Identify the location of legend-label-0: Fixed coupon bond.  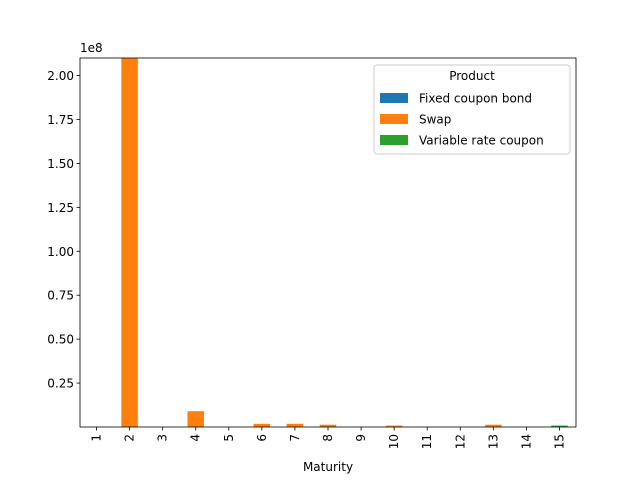
(475, 99).